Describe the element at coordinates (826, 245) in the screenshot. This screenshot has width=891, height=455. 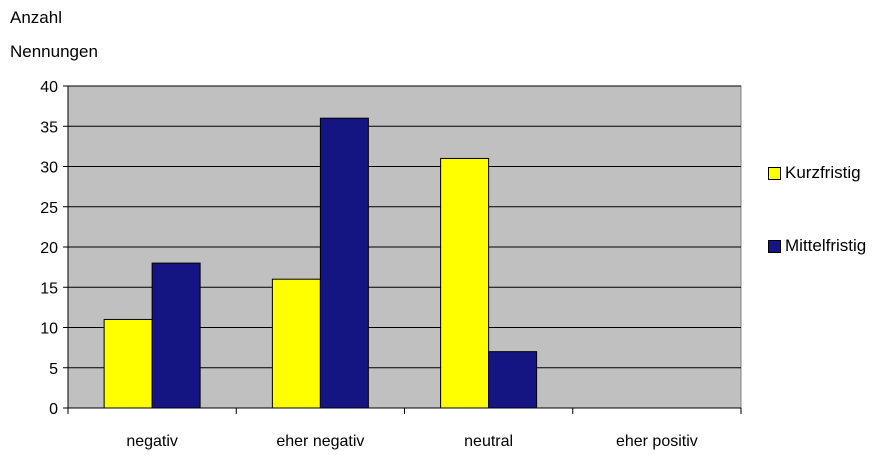
I see `legend-label-mittelfristig: Mittelfristig` at that location.